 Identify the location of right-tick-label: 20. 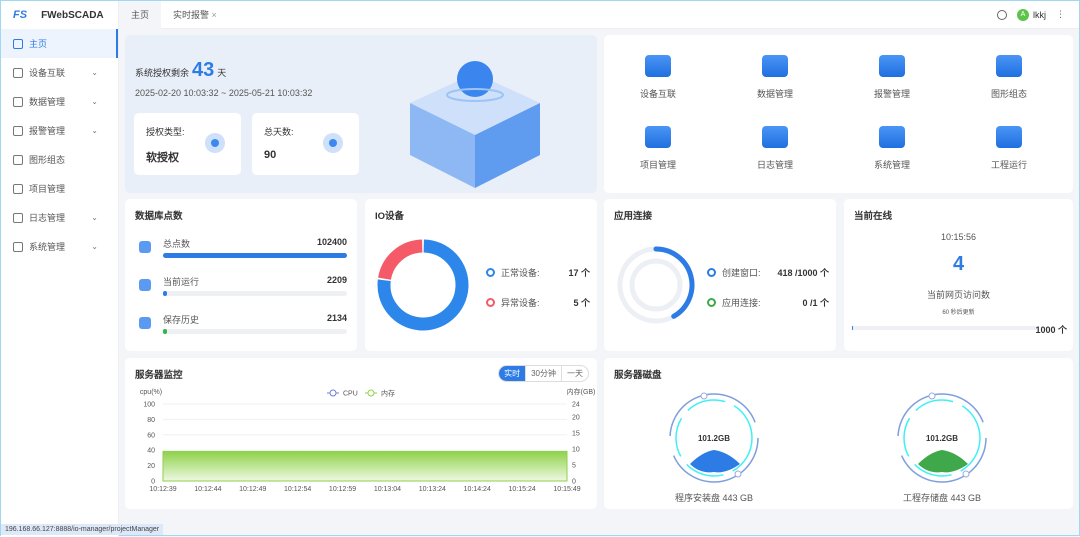
(576, 417).